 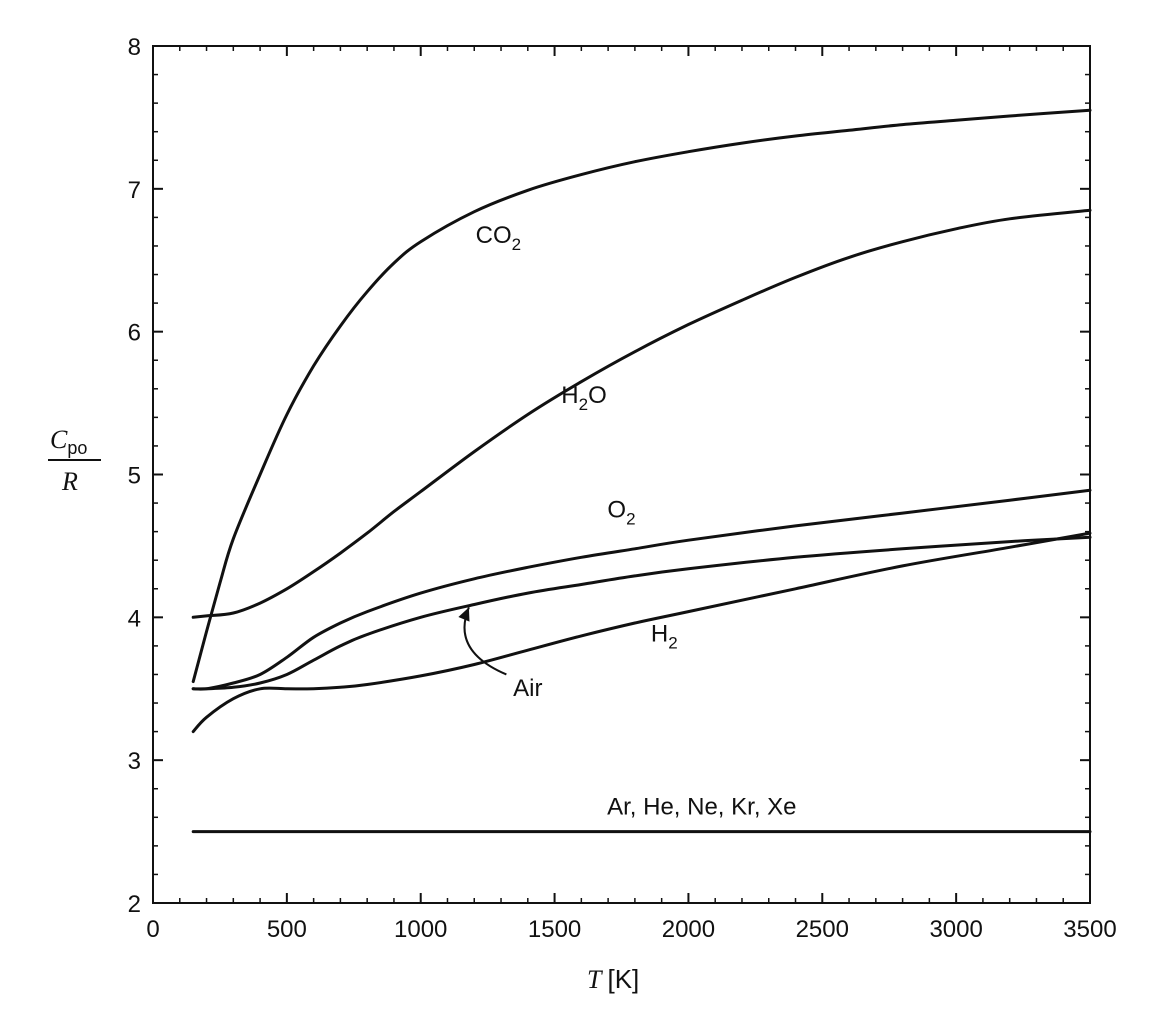 I want to click on x-axis-label: T [K], so click(x=613, y=979).